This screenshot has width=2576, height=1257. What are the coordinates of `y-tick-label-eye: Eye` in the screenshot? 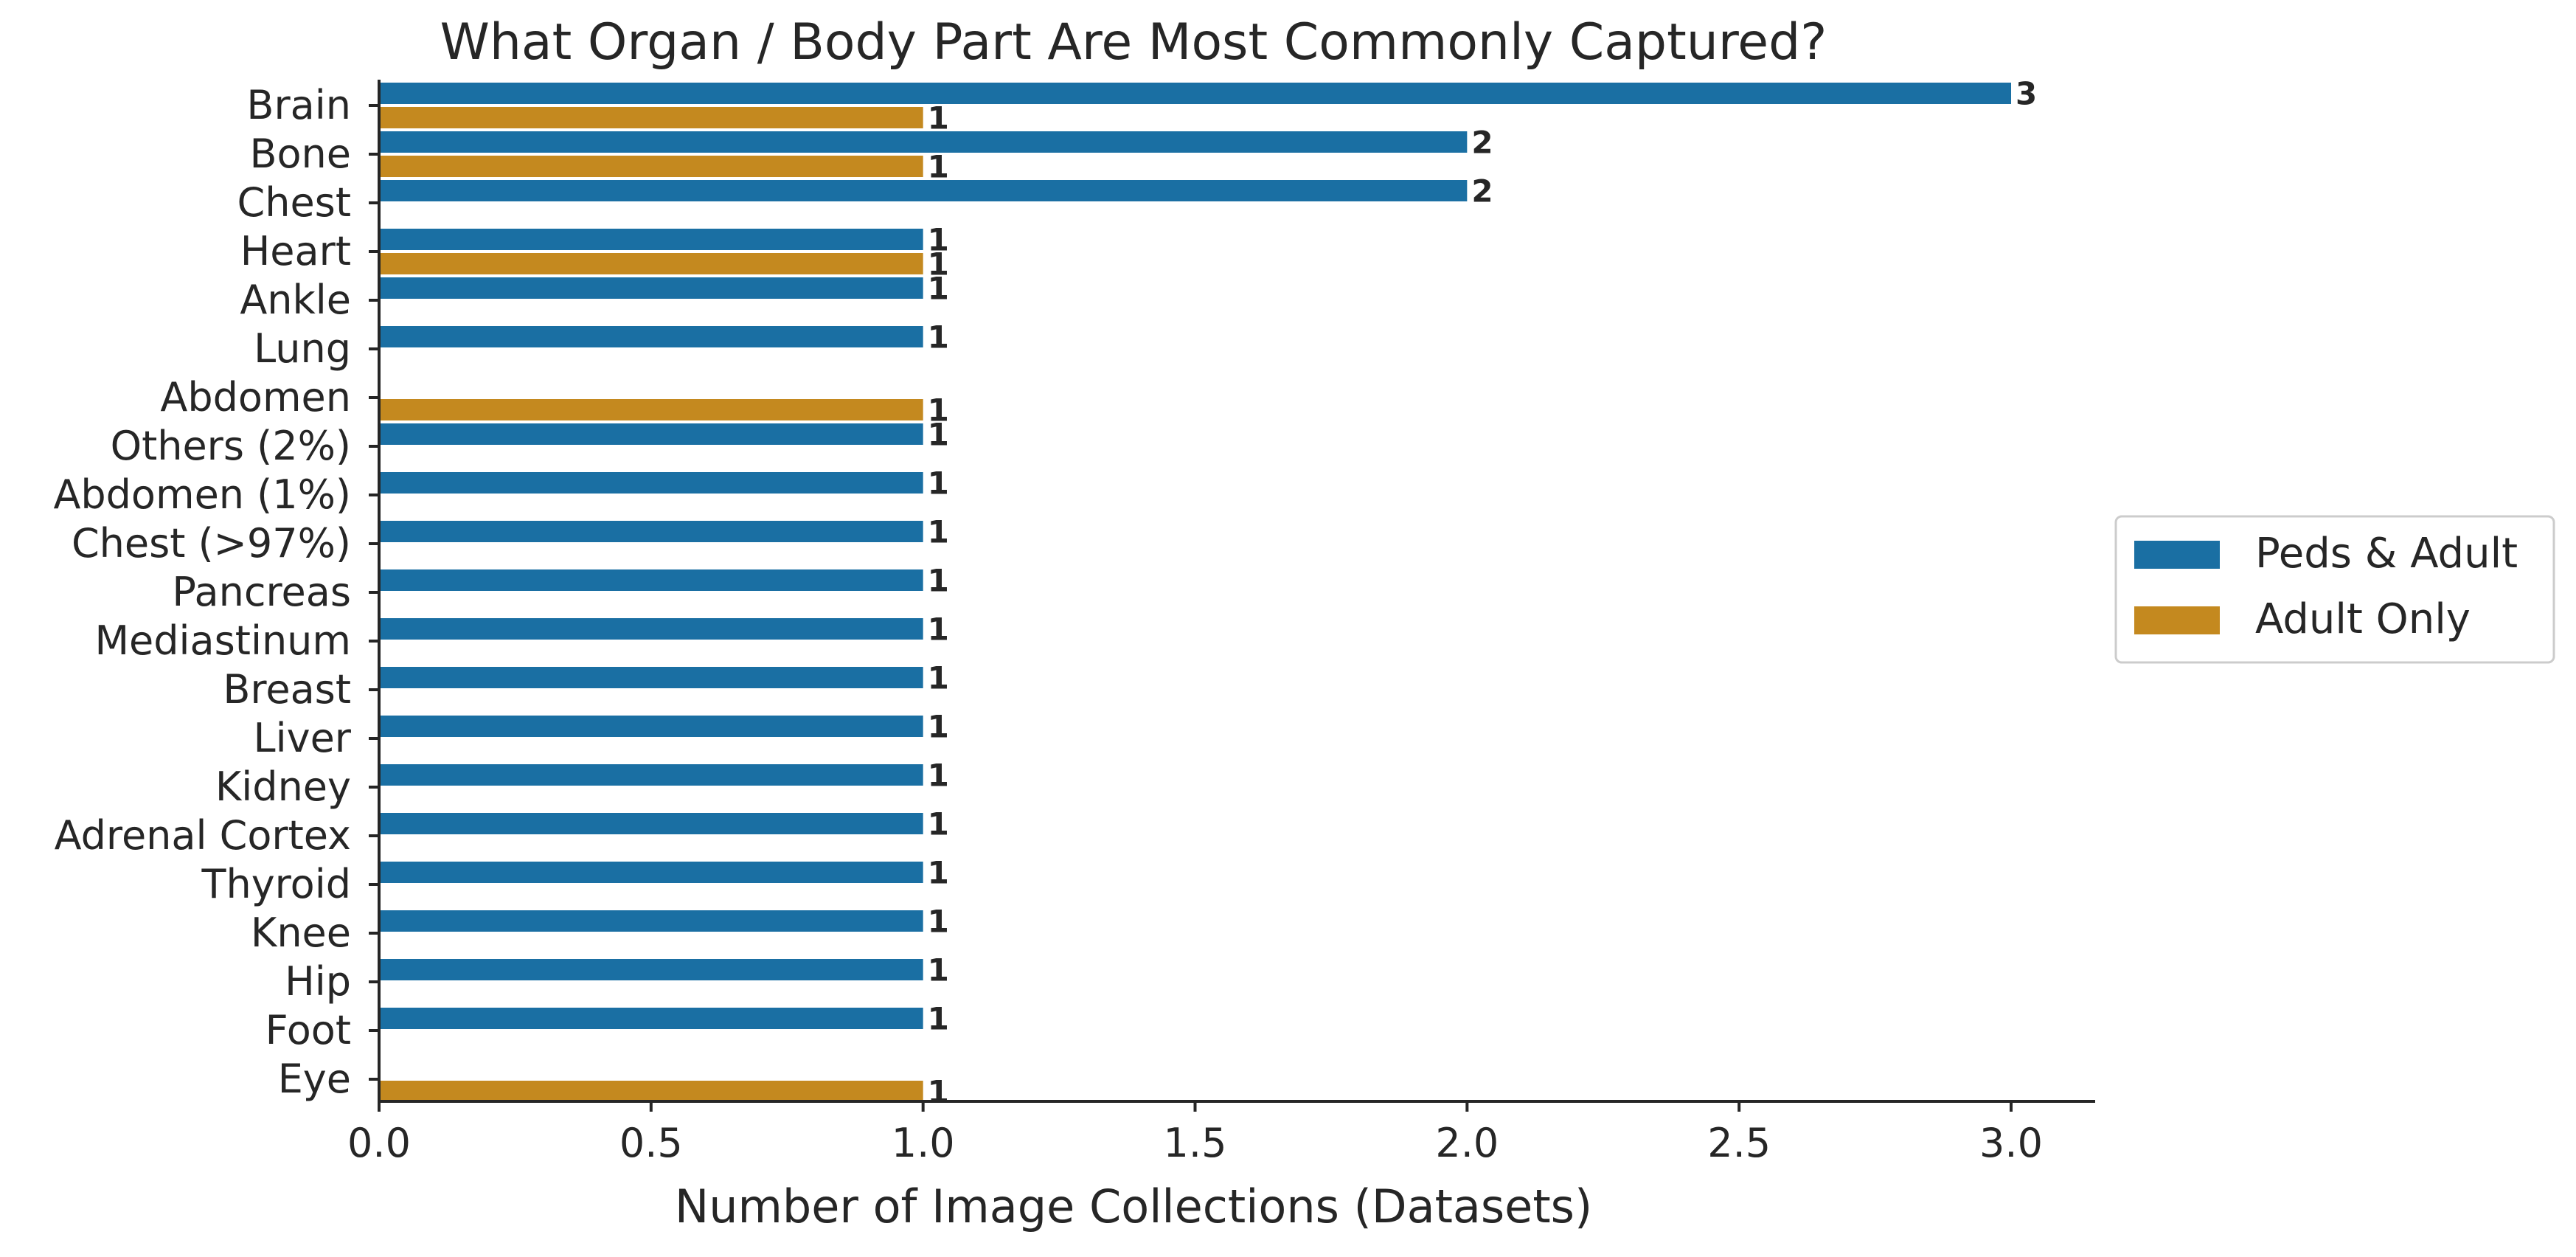 It's located at (314, 1079).